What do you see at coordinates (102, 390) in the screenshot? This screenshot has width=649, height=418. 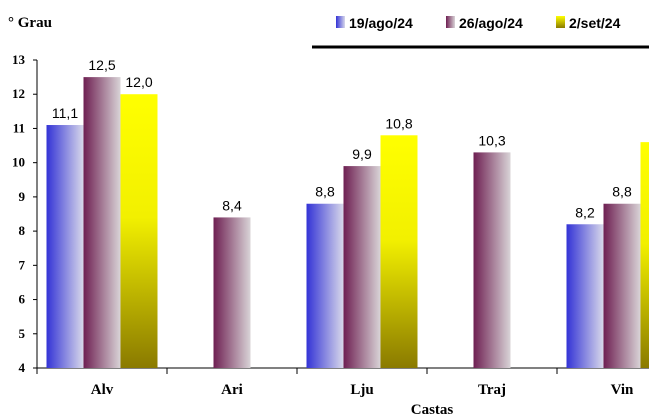 I see `x-tick-label: Alv` at bounding box center [102, 390].